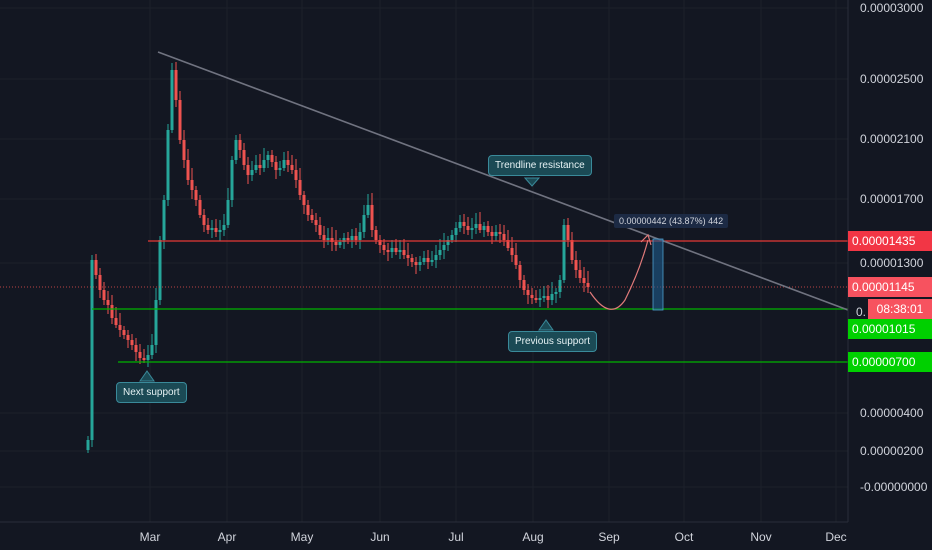 This screenshot has height=550, width=932. Describe the element at coordinates (532, 182) in the screenshot. I see `trendline-callout-pointer` at that location.